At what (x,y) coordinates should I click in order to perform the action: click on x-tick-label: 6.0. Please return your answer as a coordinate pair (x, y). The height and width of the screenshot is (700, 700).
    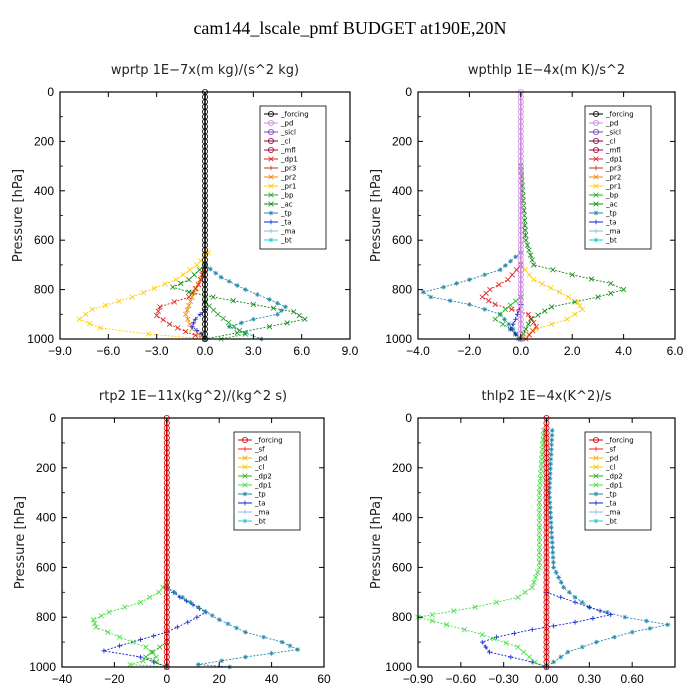
    Looking at the image, I should click on (675, 351).